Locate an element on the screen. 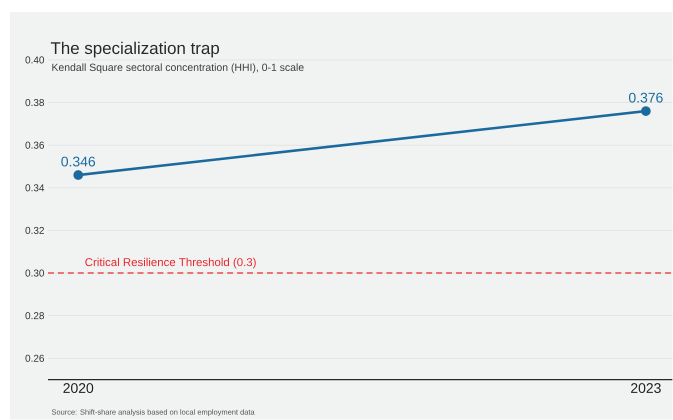 The width and height of the screenshot is (673, 420). x-tick-label: 2023 is located at coordinates (646, 388).